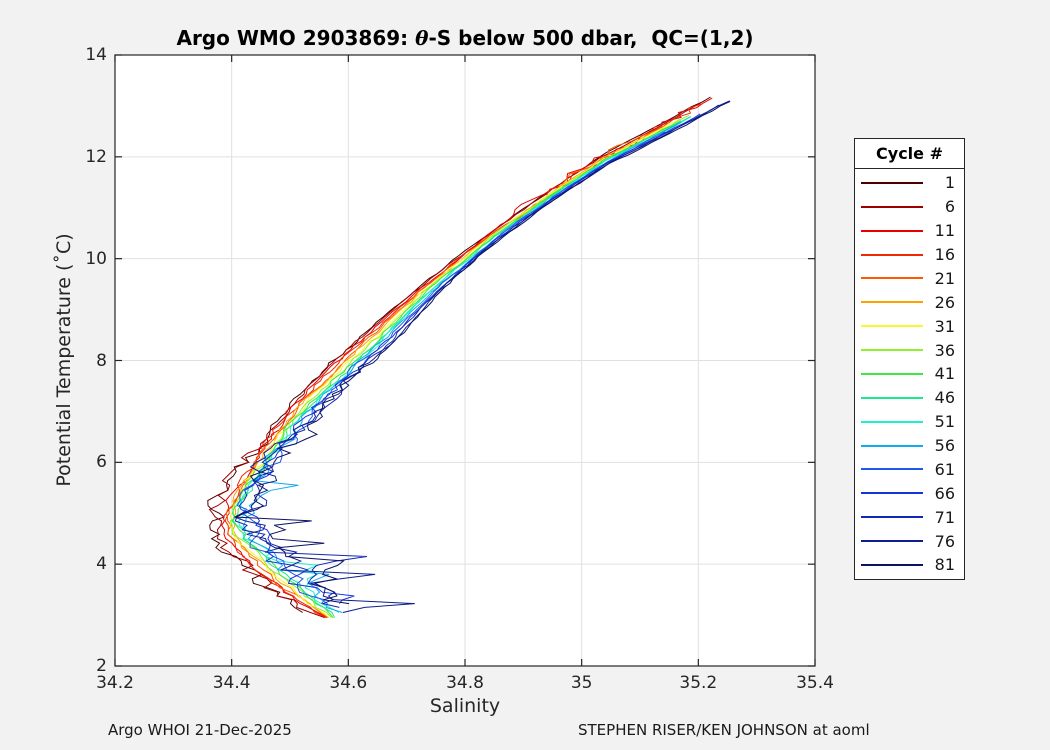 Image resolution: width=1050 pixels, height=750 pixels. I want to click on legend-entry-cycle-46: 46, so click(909, 398).